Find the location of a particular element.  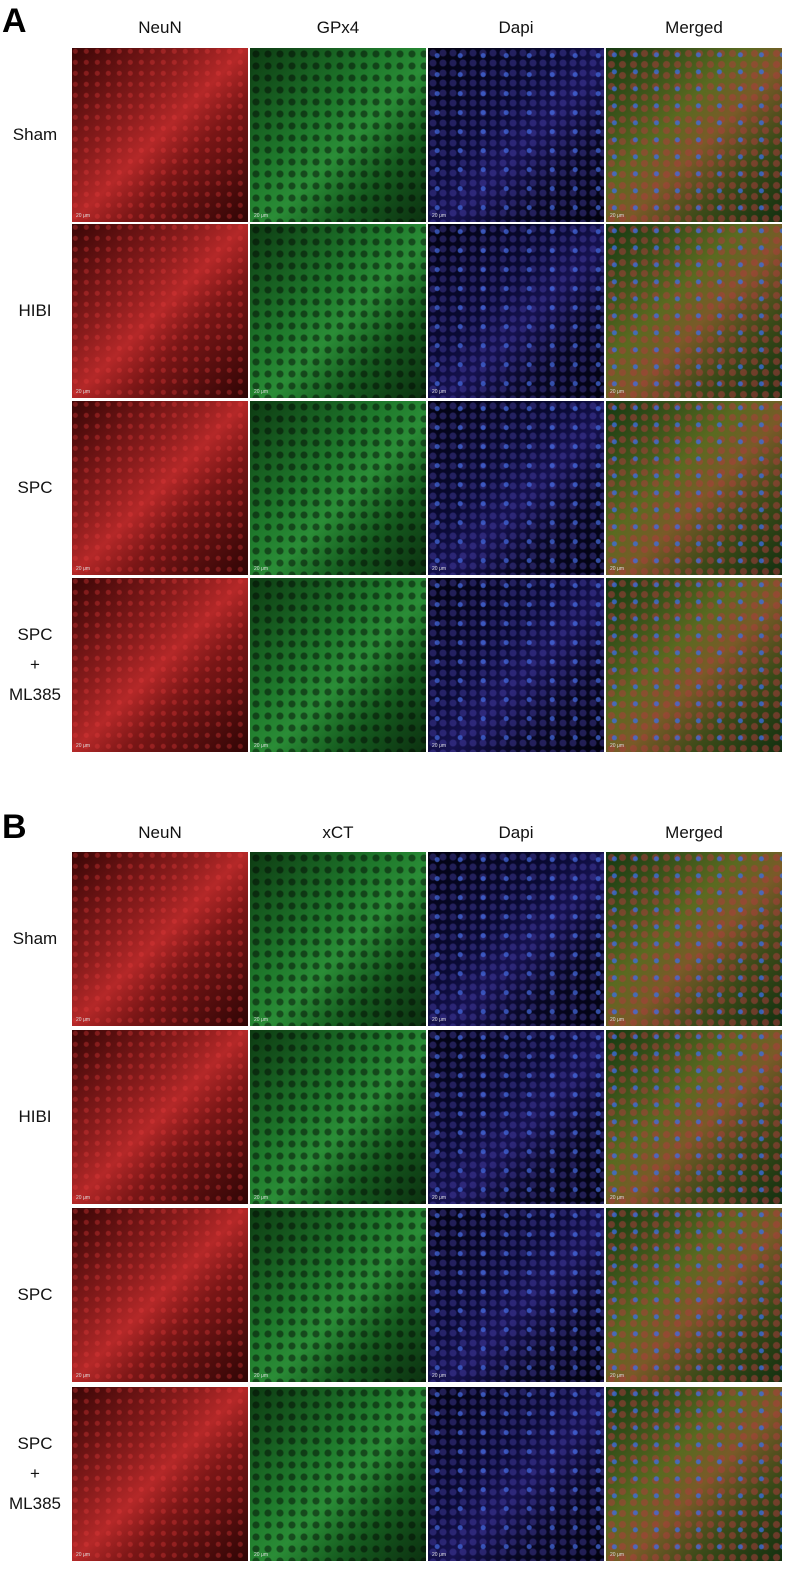

panel-letter: B is located at coordinates (14, 827).